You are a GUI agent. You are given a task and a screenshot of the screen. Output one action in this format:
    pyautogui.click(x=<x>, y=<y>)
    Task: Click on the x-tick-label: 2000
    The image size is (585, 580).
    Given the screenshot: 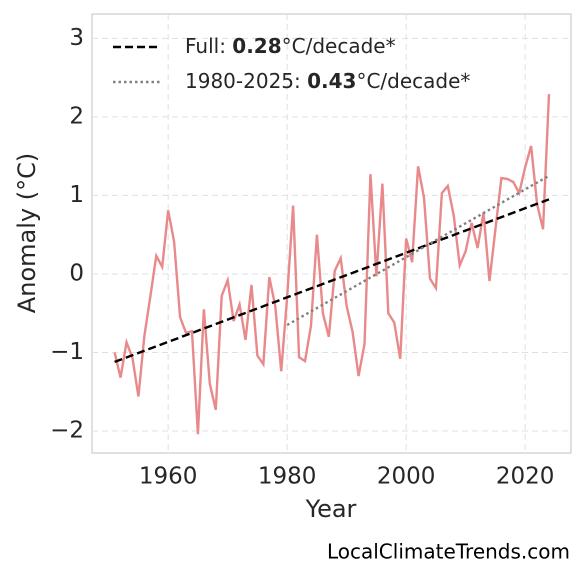 What is the action you would take?
    pyautogui.click(x=406, y=477)
    